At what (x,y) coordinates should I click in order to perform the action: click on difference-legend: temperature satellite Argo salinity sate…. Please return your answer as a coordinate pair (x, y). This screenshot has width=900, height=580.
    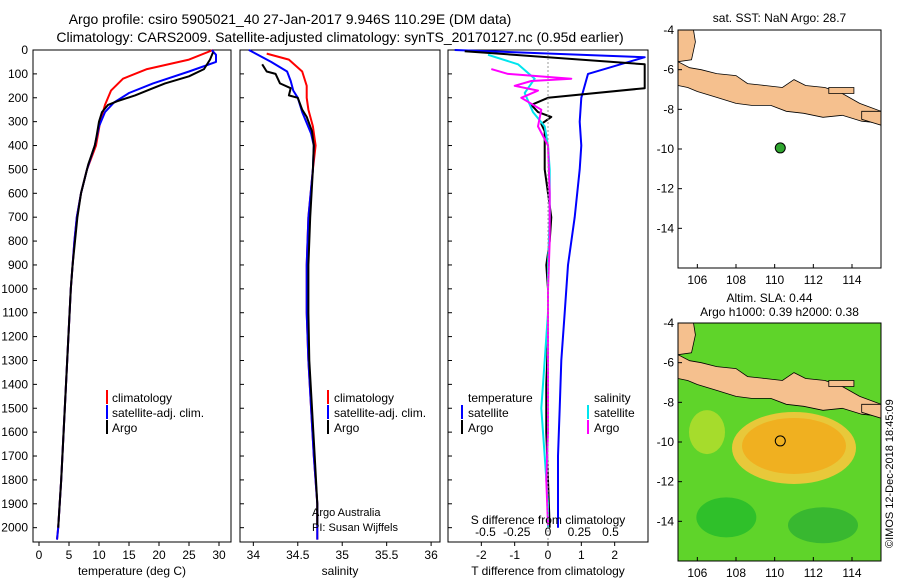
    Looking at the image, I should click on (548, 413).